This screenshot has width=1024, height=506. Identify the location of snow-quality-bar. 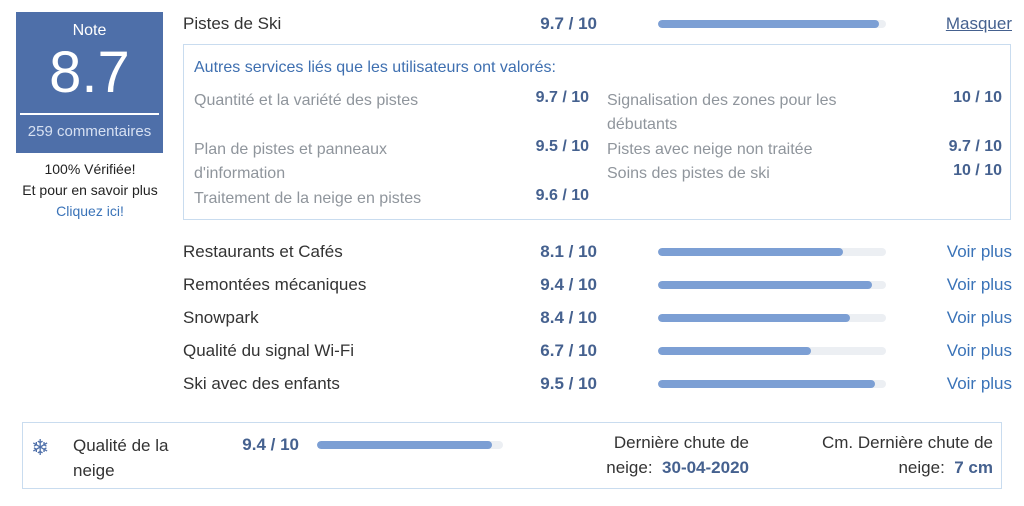
(410, 445).